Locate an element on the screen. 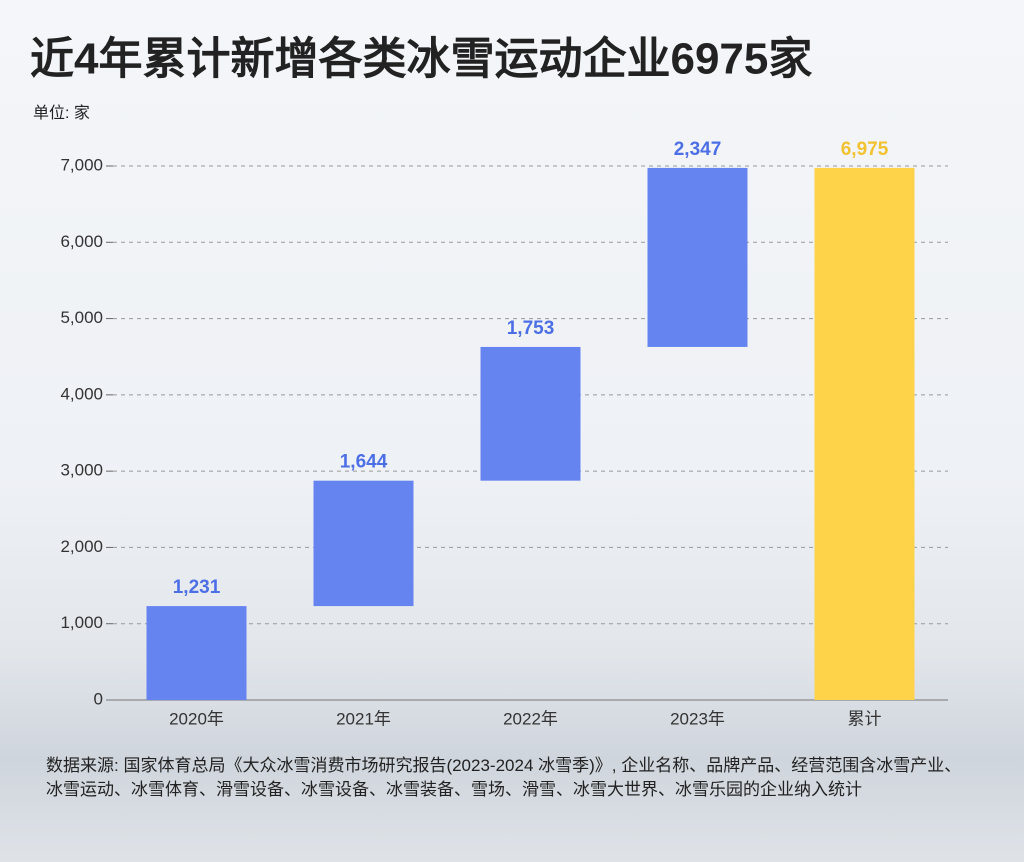 The image size is (1024, 862). y-tick-label: 1,000 is located at coordinates (81, 622).